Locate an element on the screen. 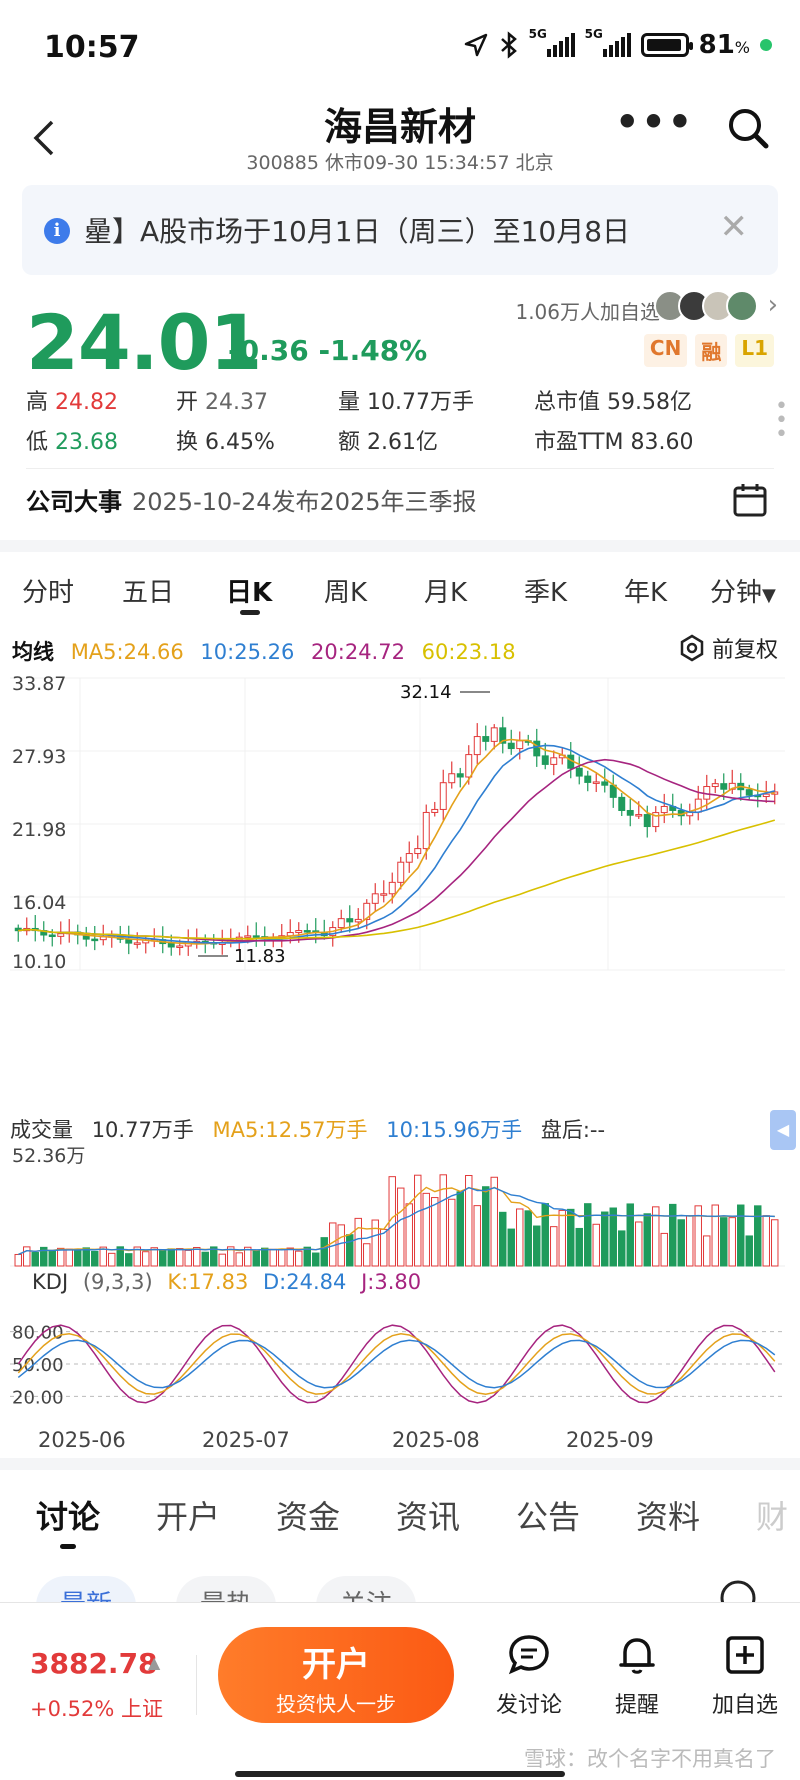 This screenshot has width=800, height=1780. tab-monthly-k: 月K is located at coordinates (446, 593).